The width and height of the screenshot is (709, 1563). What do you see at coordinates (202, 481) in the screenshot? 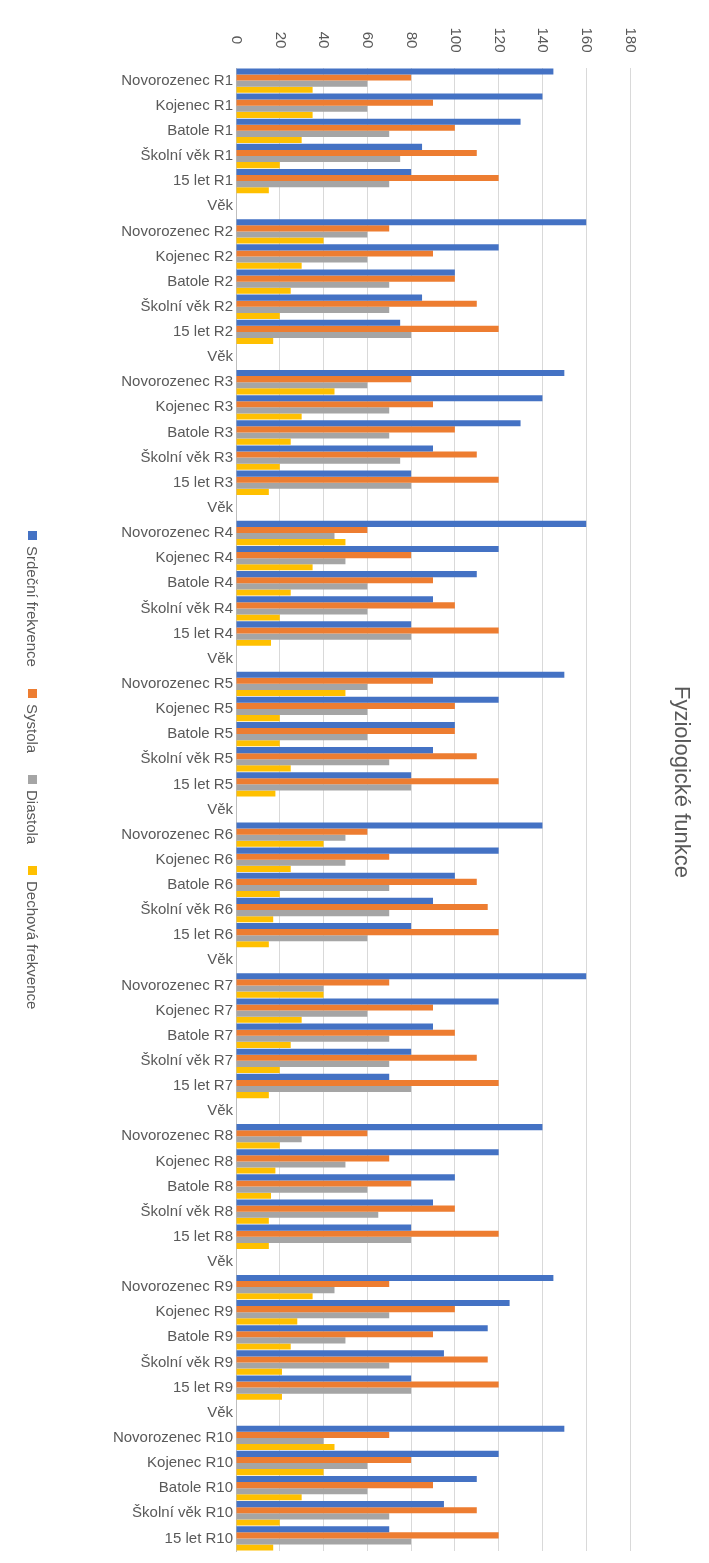
I see `y-tick-label: 15 let R3` at bounding box center [202, 481].